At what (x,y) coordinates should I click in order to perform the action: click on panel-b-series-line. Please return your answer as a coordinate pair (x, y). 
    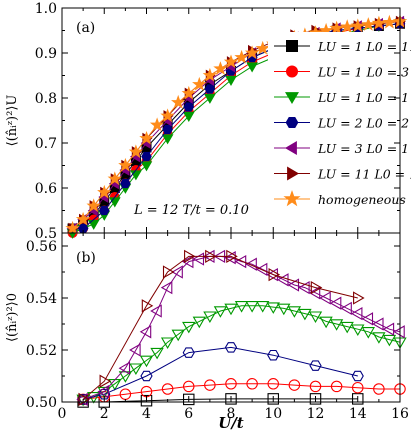
    Looking at the image, I should click on (241, 391).